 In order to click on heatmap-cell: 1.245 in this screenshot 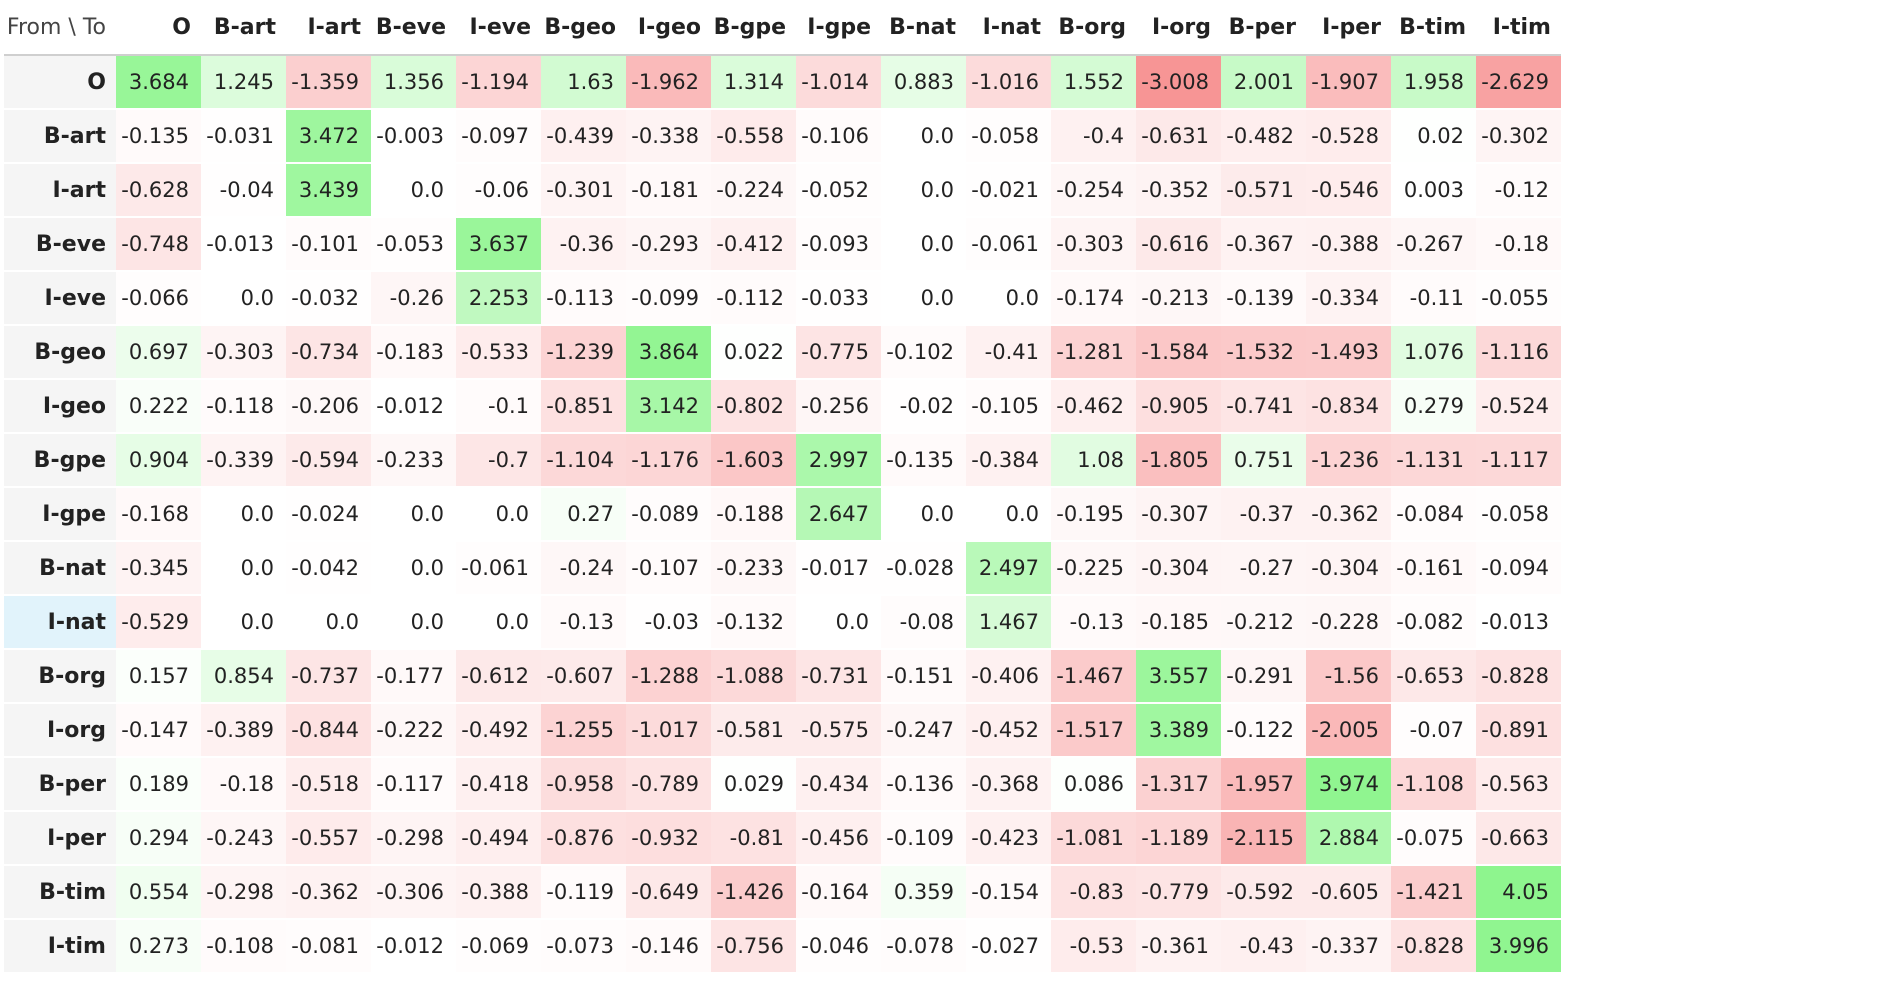, I will do `click(243, 82)`.